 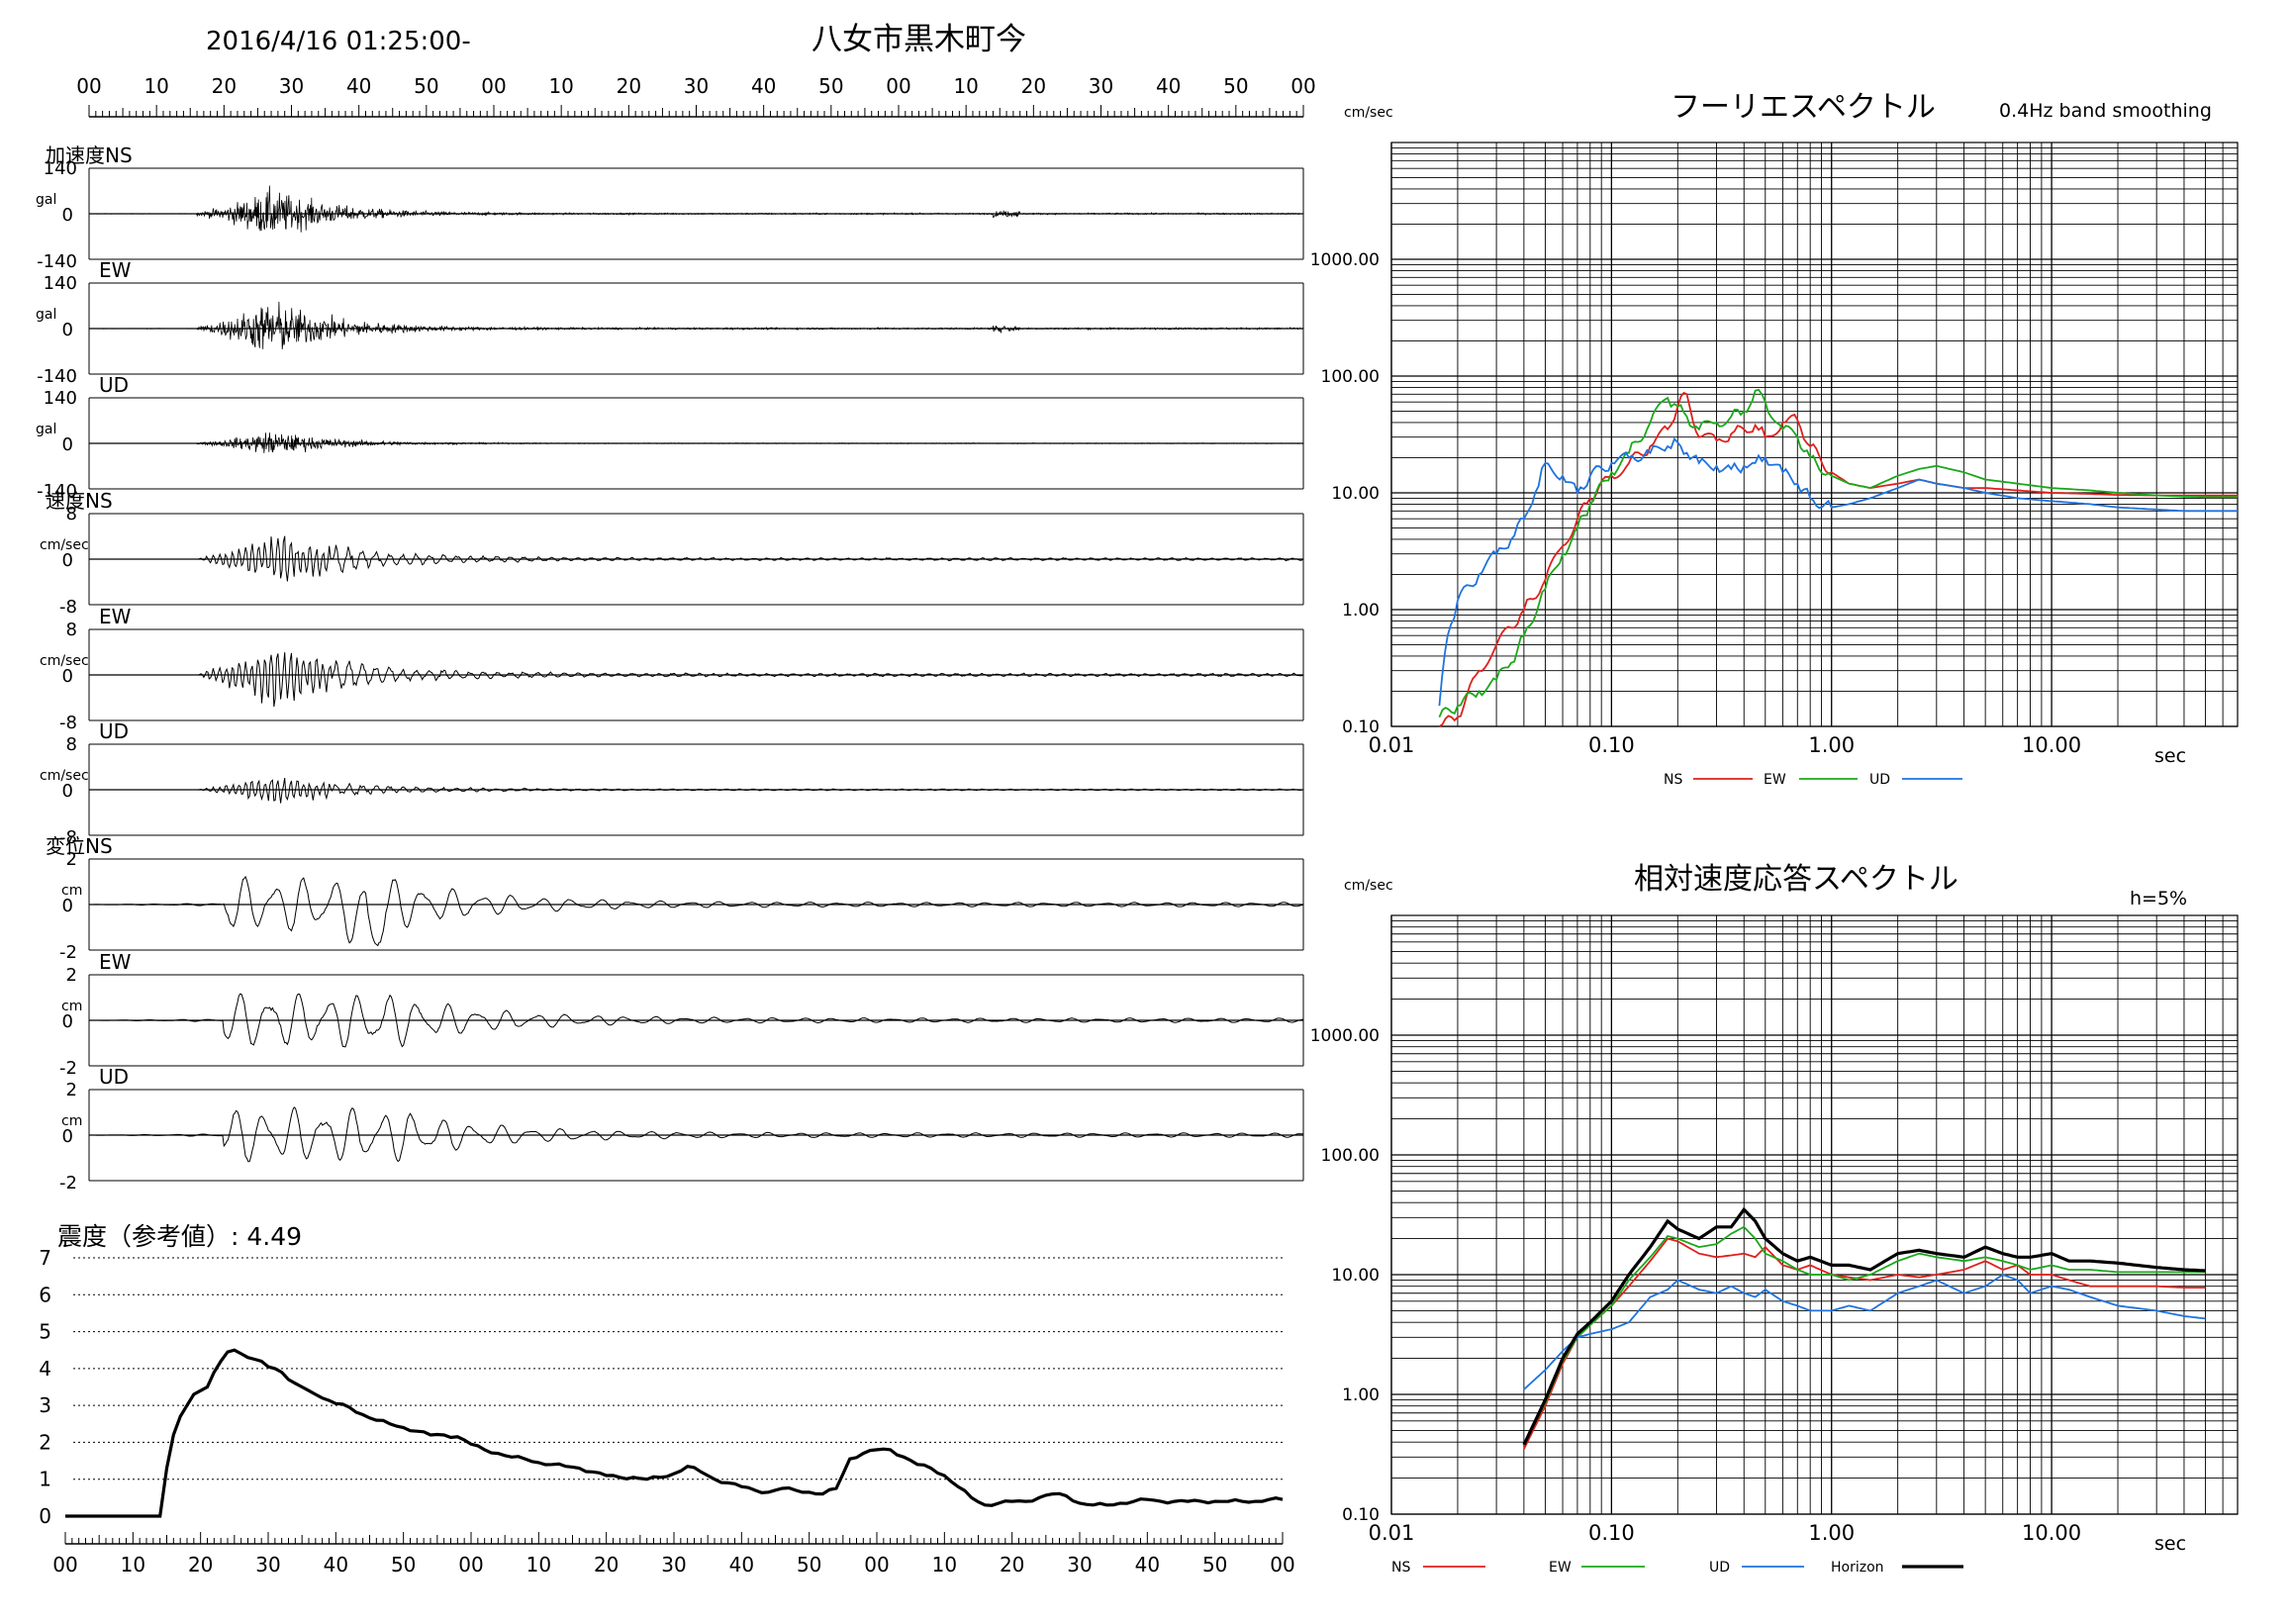 I want to click on spectrum-series-horizon, so click(x=1864, y=1326).